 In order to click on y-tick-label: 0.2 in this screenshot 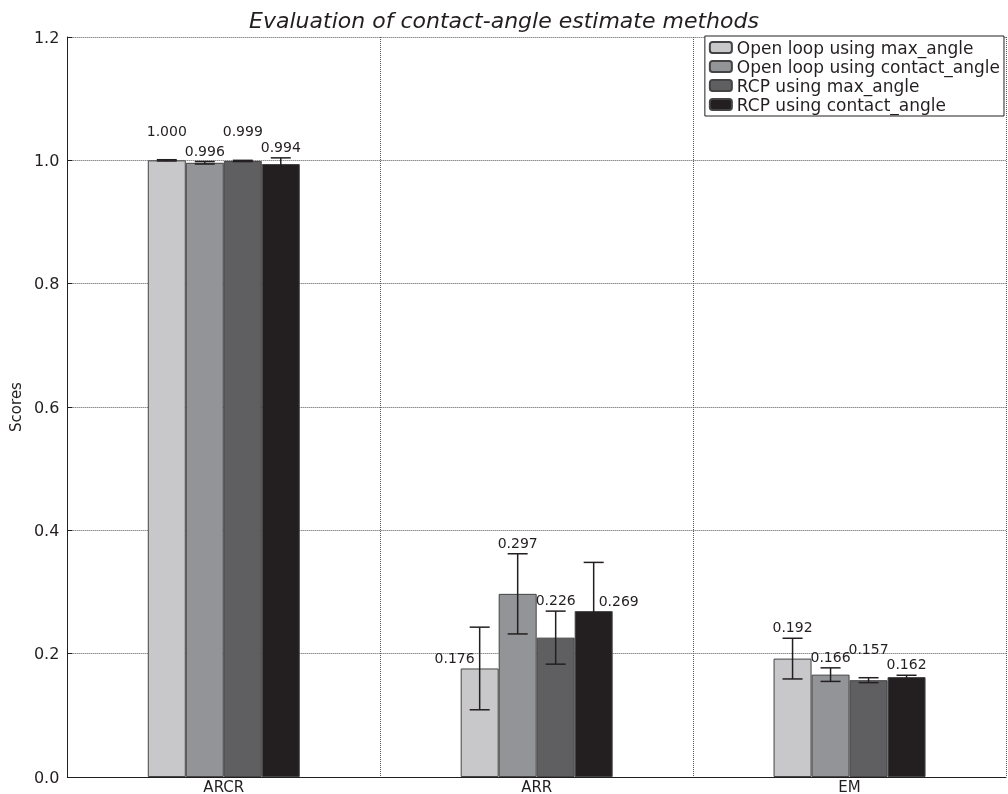, I will do `click(46, 654)`.